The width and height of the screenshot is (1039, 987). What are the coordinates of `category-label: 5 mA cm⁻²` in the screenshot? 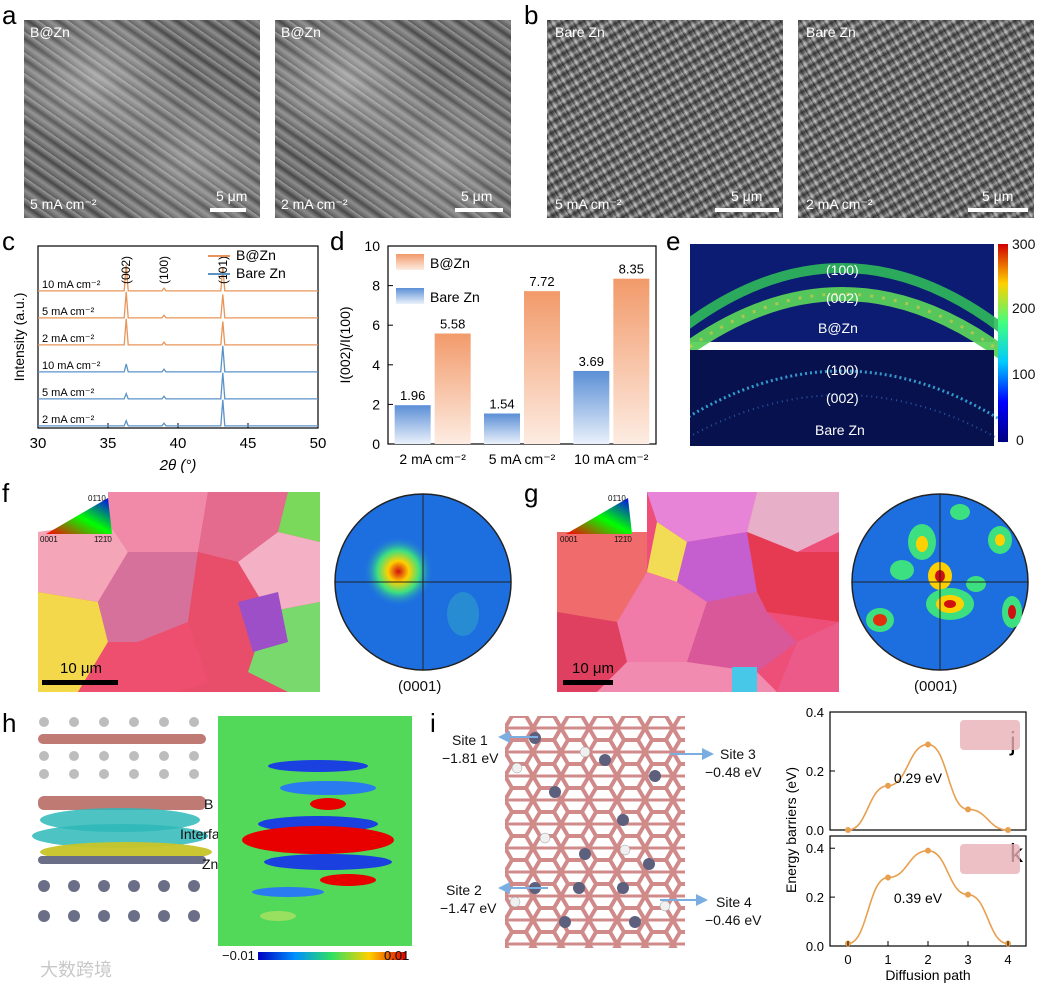 It's located at (522, 459).